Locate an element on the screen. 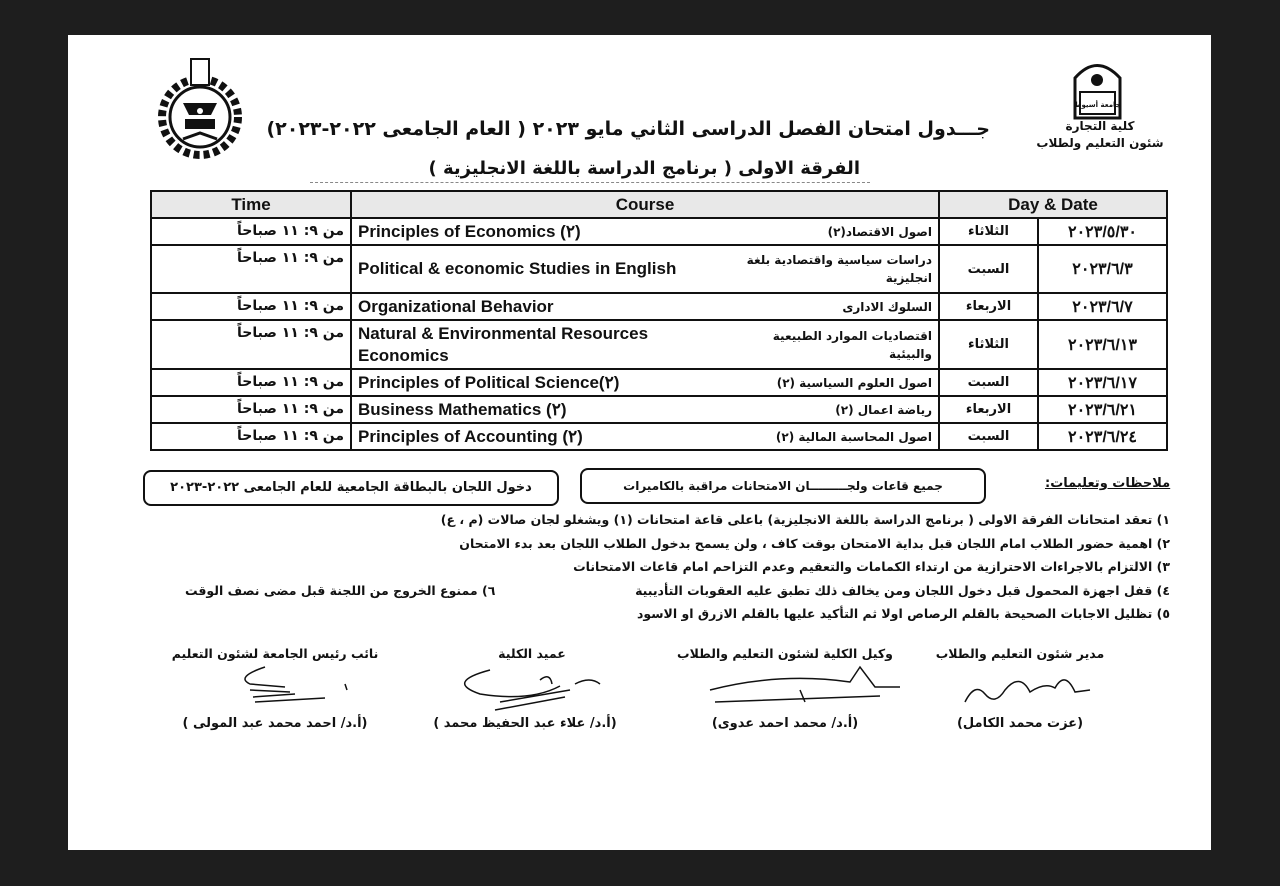 The height and width of the screenshot is (886, 1280). faculty-gear-logo is located at coordinates (200, 108).